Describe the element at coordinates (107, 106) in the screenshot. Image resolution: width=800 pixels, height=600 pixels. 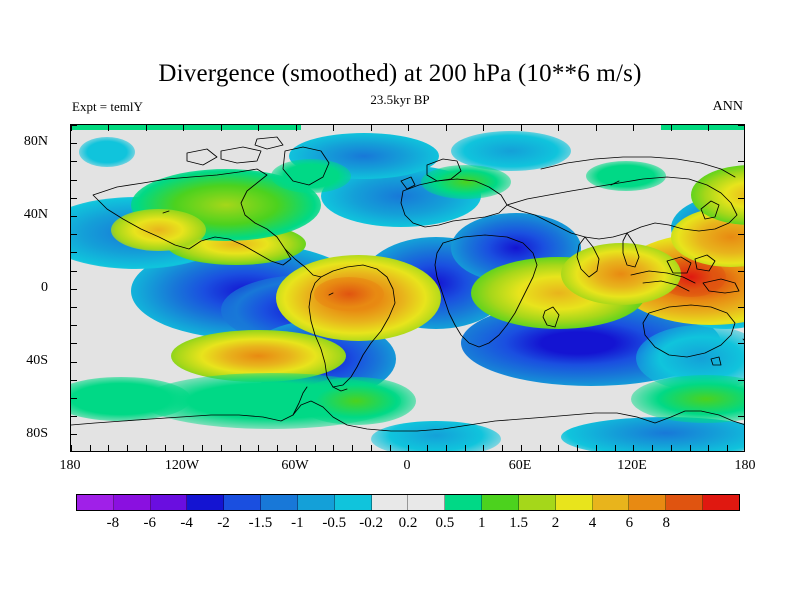
I see `experiment-label: Expt = temlY` at that location.